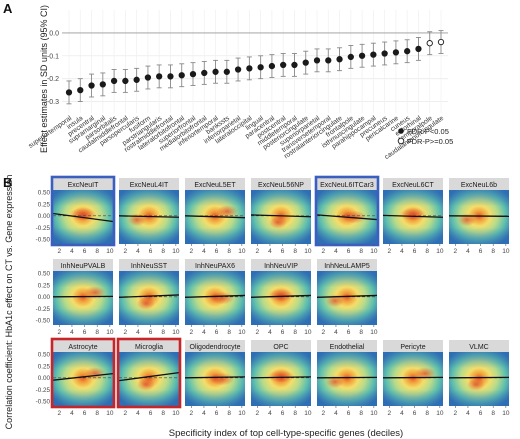  Describe the element at coordinates (83, 211) in the screenshot. I see `highlight-border-blue` at that location.